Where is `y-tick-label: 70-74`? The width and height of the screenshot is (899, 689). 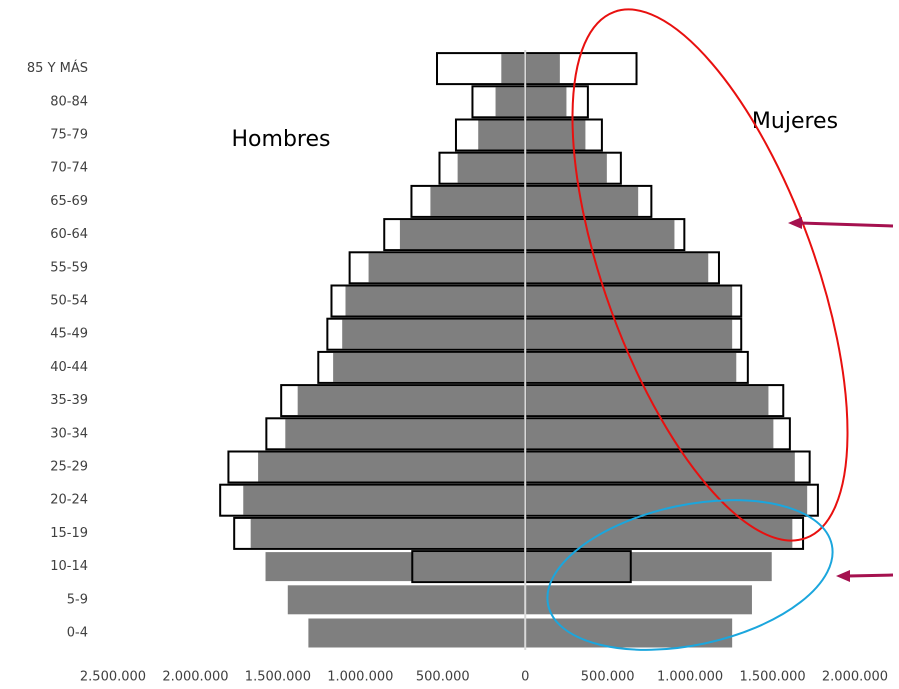
y-tick-label: 70-74 is located at coordinates (69, 168).